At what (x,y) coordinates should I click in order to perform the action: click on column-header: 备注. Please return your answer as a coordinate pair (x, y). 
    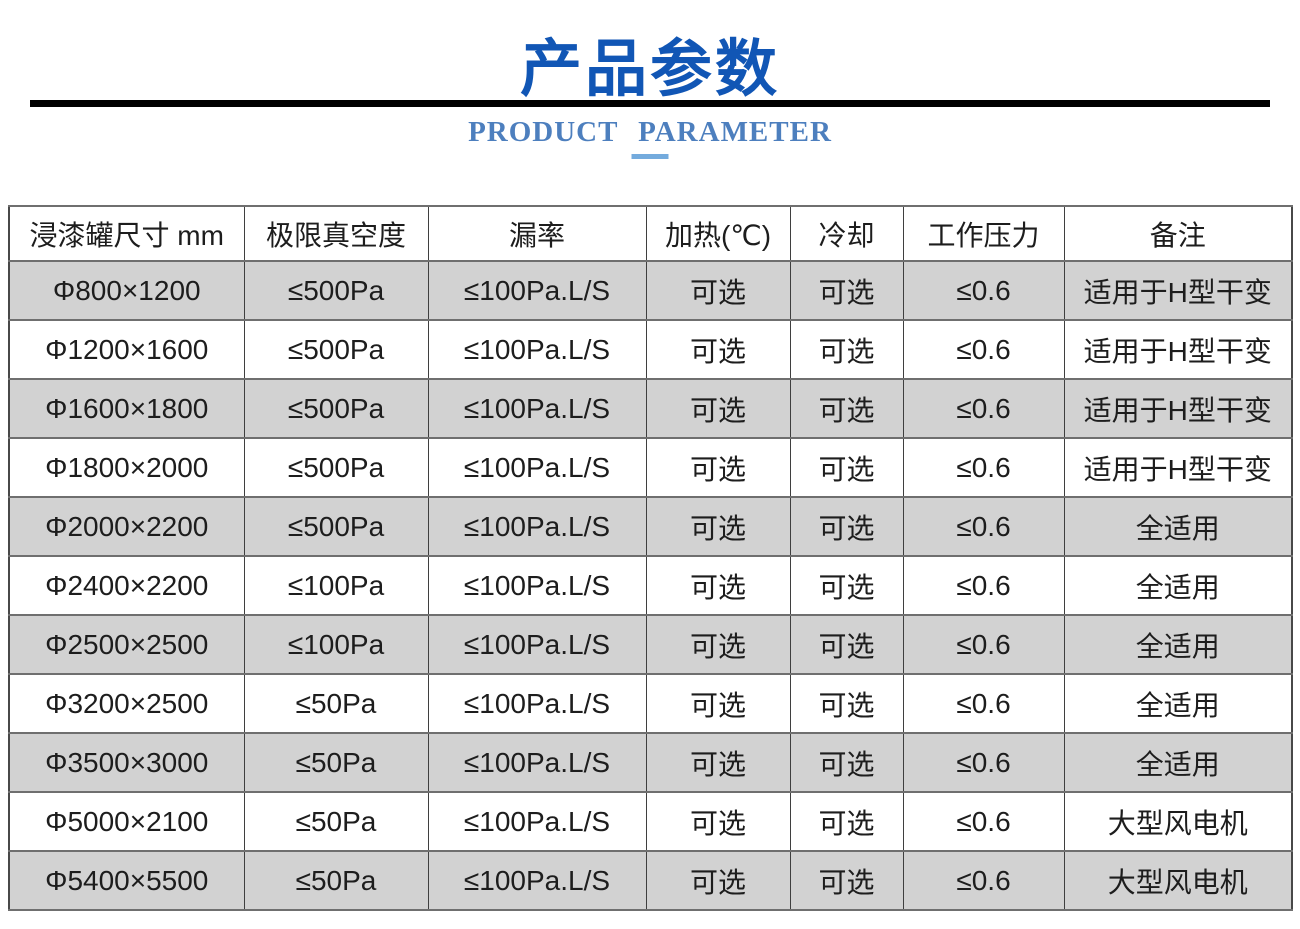
    Looking at the image, I should click on (1178, 233).